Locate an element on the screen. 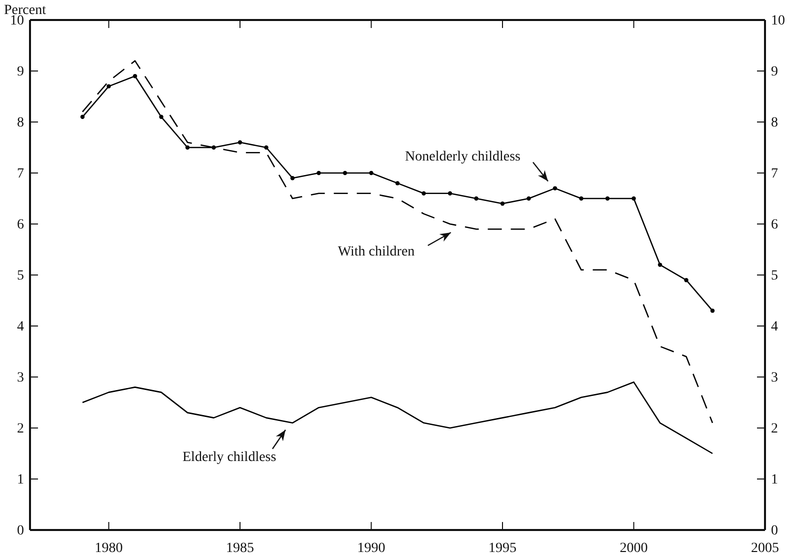 This screenshot has width=802, height=560. y-tick-label: 4 is located at coordinates (20, 326).